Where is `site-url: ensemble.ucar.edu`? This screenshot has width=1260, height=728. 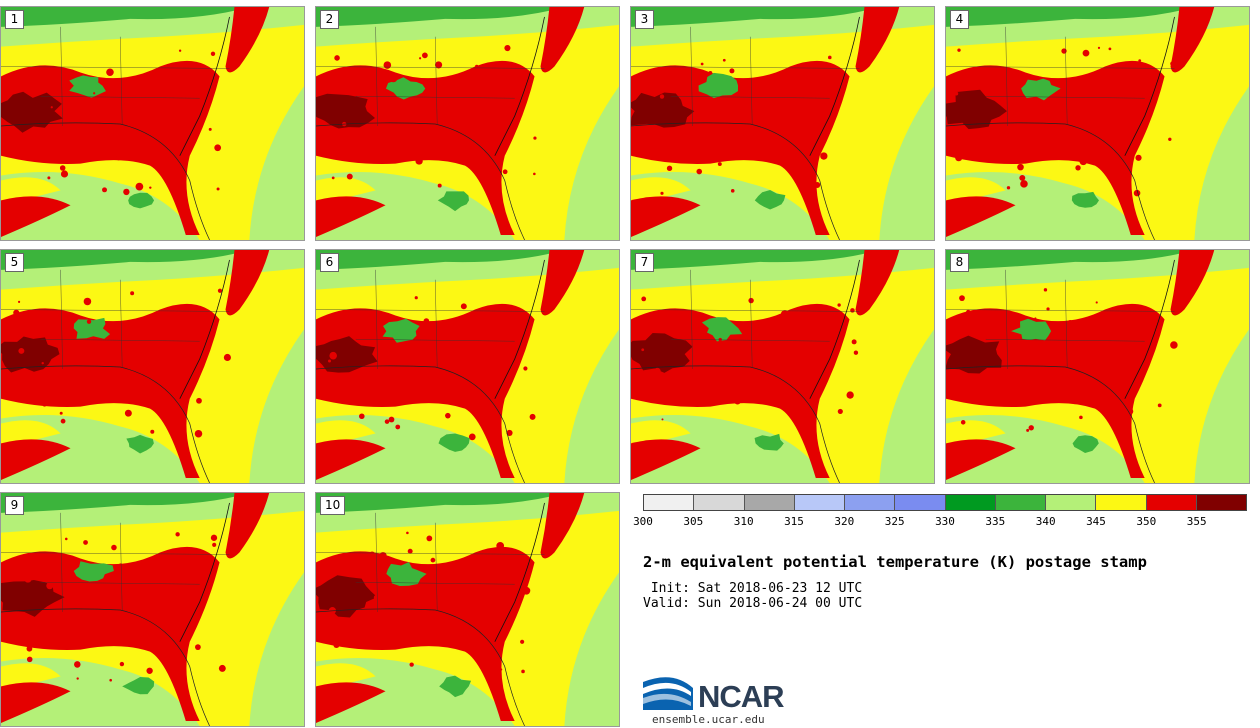
site-url: ensemble.ucar.edu is located at coordinates (708, 719).